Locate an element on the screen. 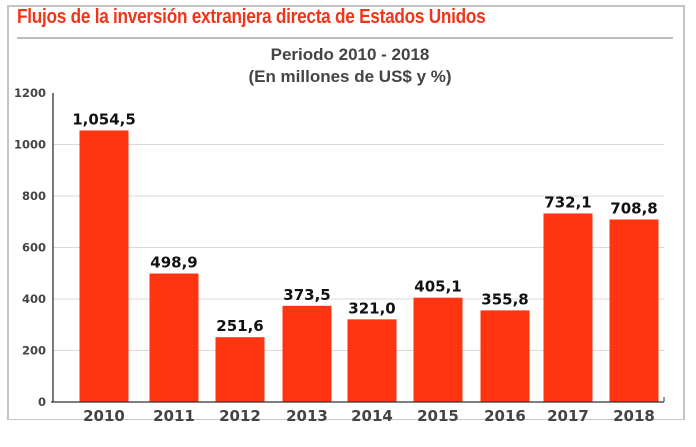  x-tick-label: 2017 is located at coordinates (568, 416).